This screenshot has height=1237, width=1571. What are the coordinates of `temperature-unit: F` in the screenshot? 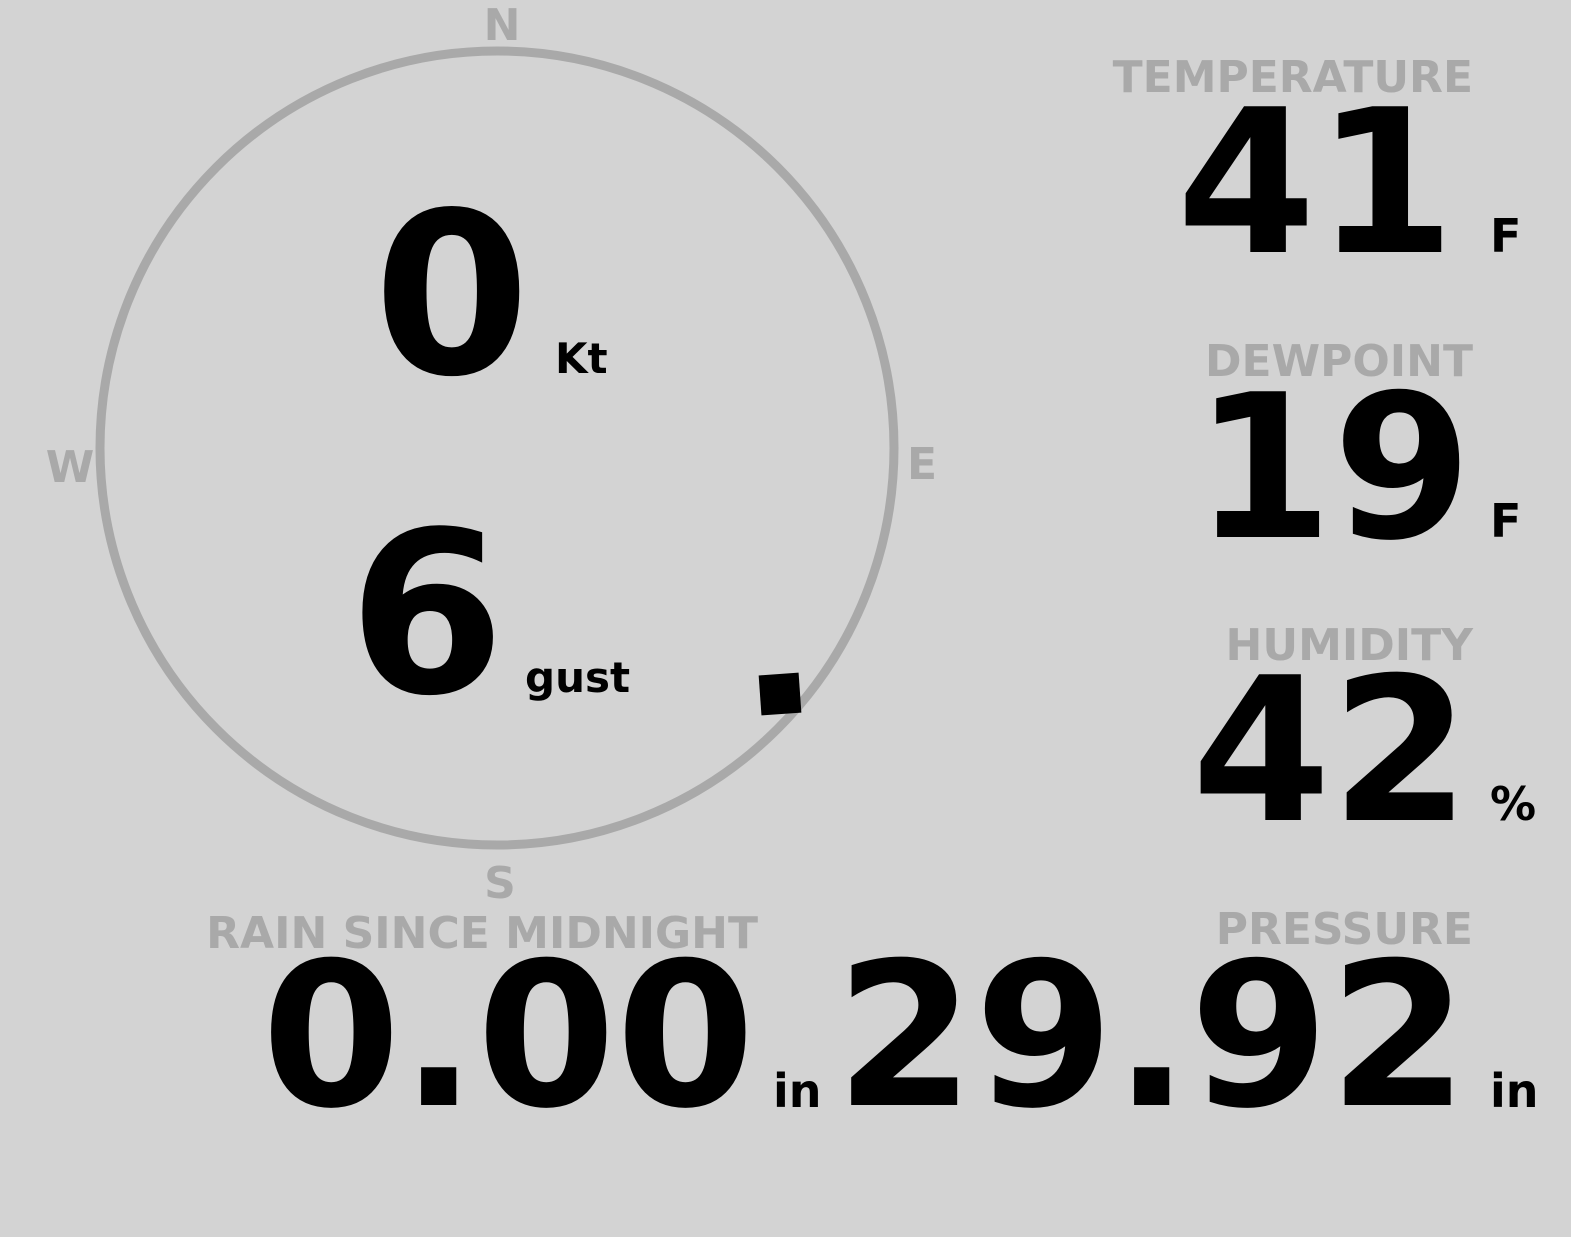 It's located at (1505, 236).